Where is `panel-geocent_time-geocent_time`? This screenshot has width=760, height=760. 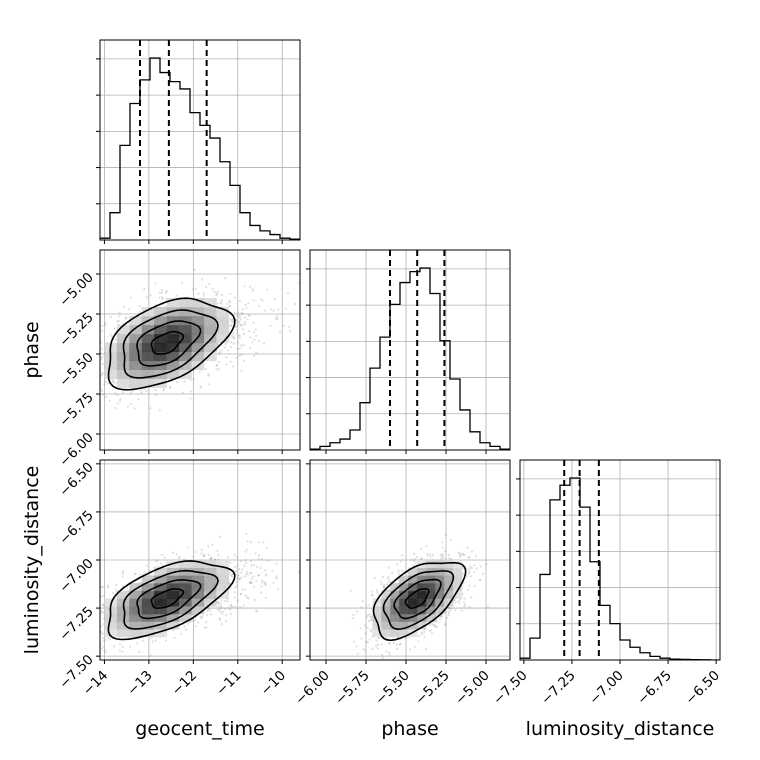 panel-geocent_time-geocent_time is located at coordinates (198, 141).